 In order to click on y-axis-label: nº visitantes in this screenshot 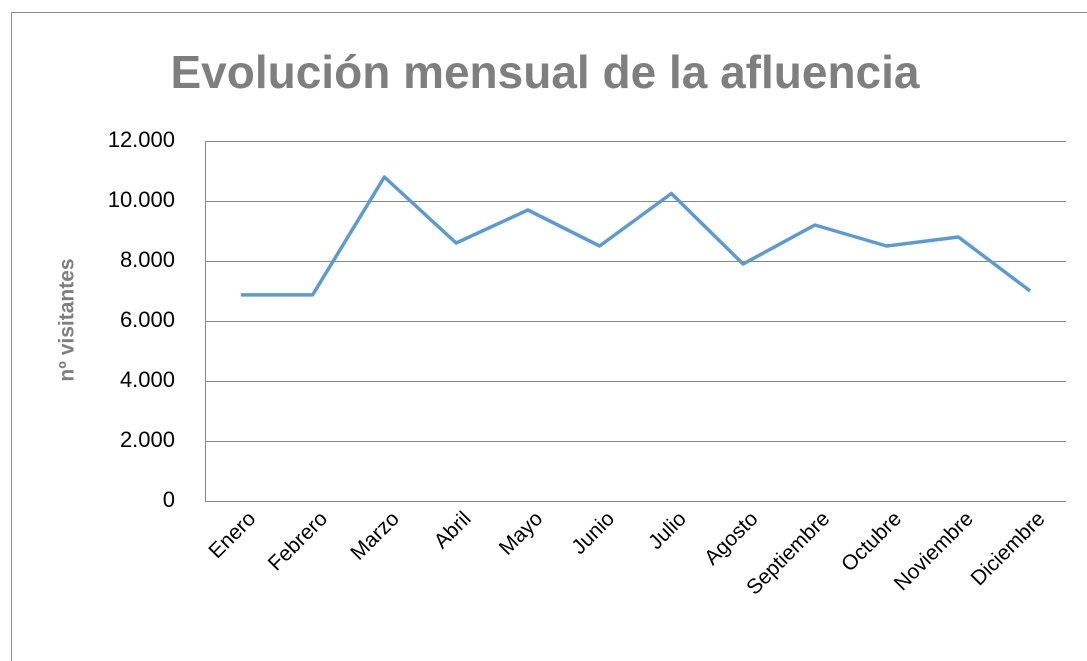, I will do `click(67, 319)`.